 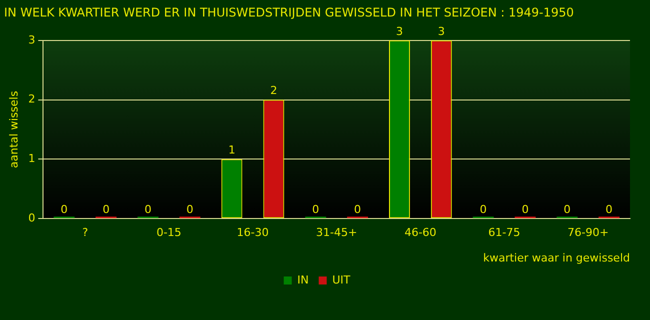 What do you see at coordinates (556, 257) in the screenshot?
I see `x-axis-title: kwartier waar in gewisseld` at bounding box center [556, 257].